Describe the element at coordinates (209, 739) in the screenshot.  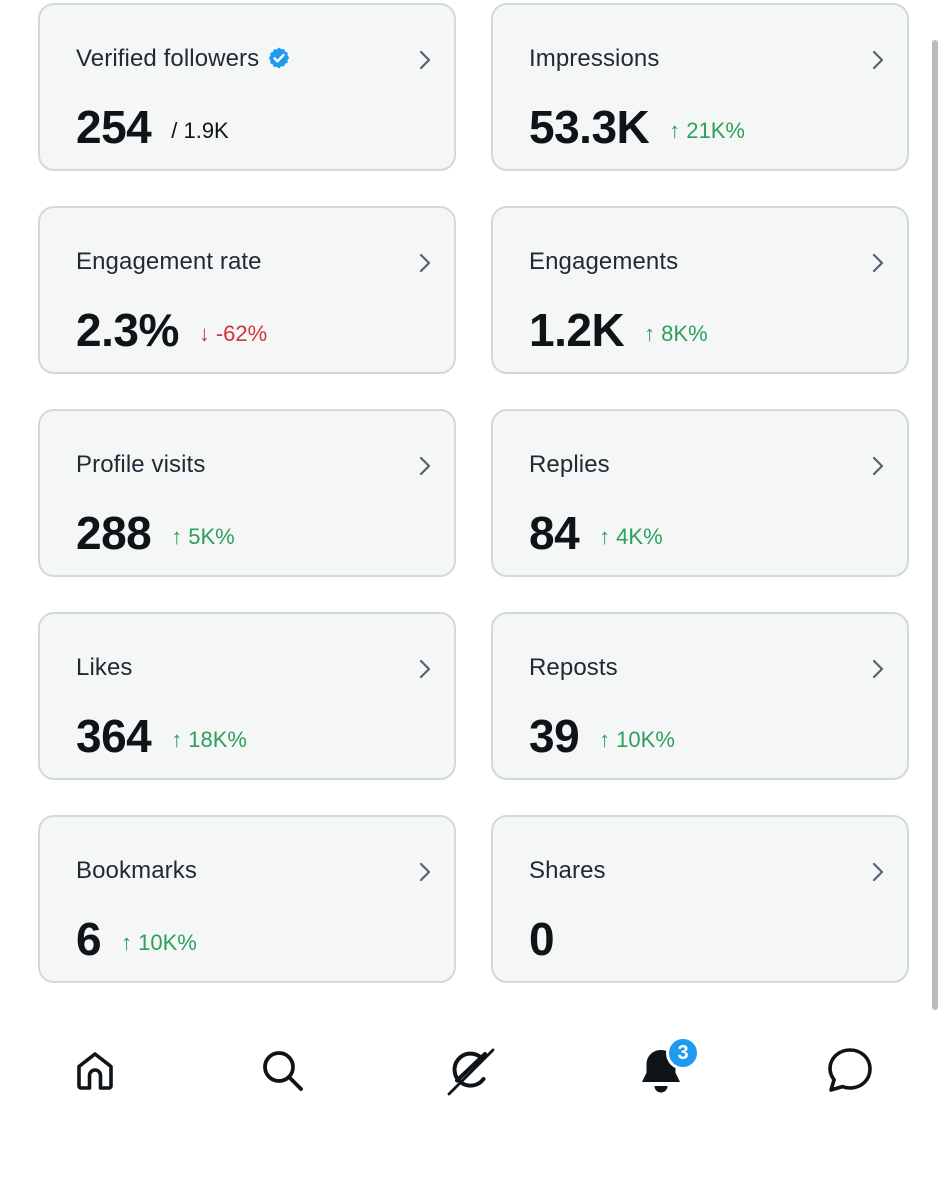
I see `card-delta: ↑ 18K%` at that location.